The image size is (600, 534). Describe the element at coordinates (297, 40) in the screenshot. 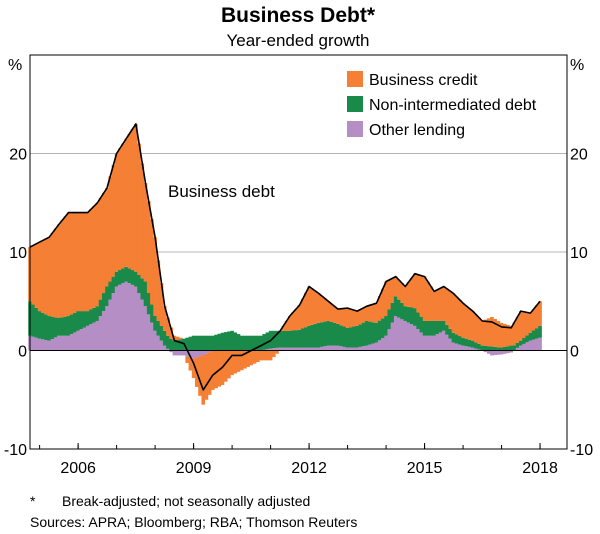

I see `chart-subtitle: Year-ended growth` at that location.